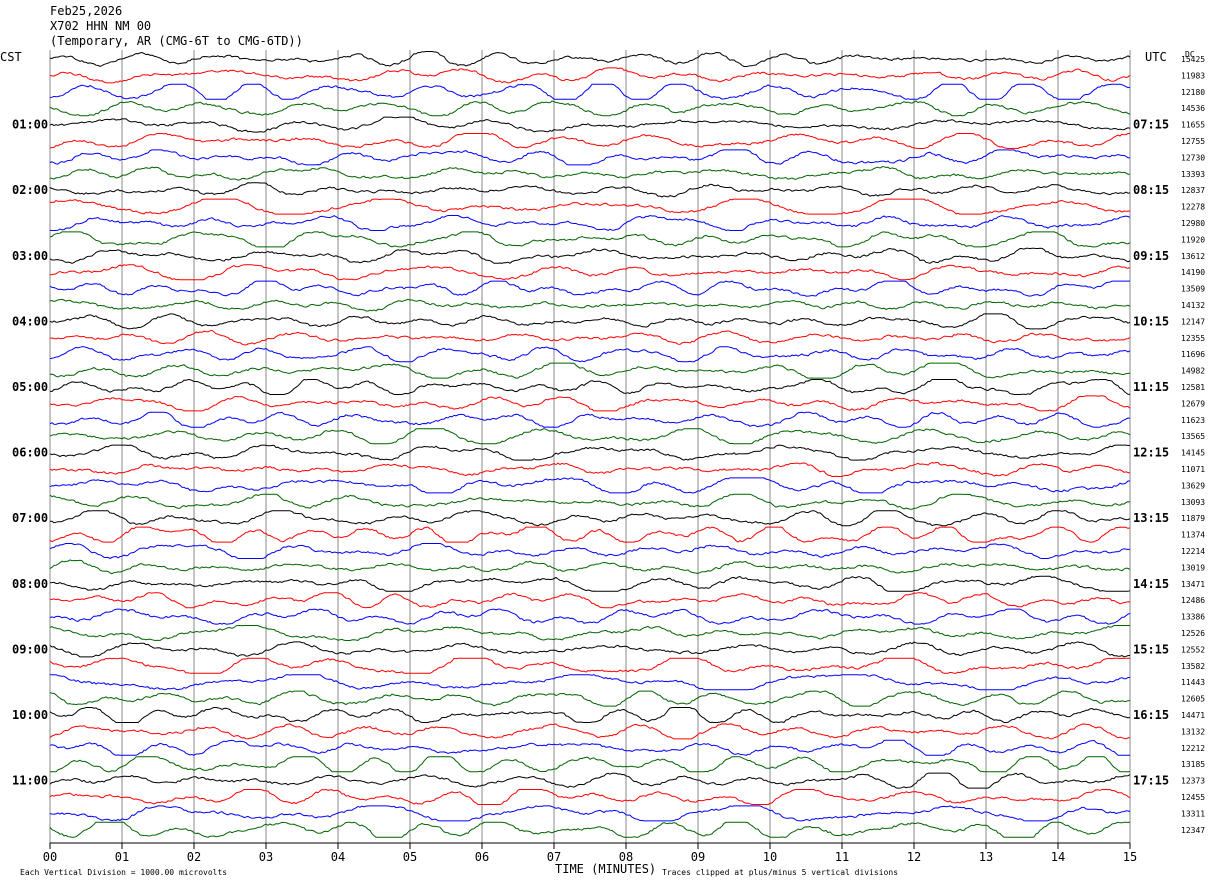  Describe the element at coordinates (1193, 125) in the screenshot. I see `dc-offset-label: 11655` at that location.